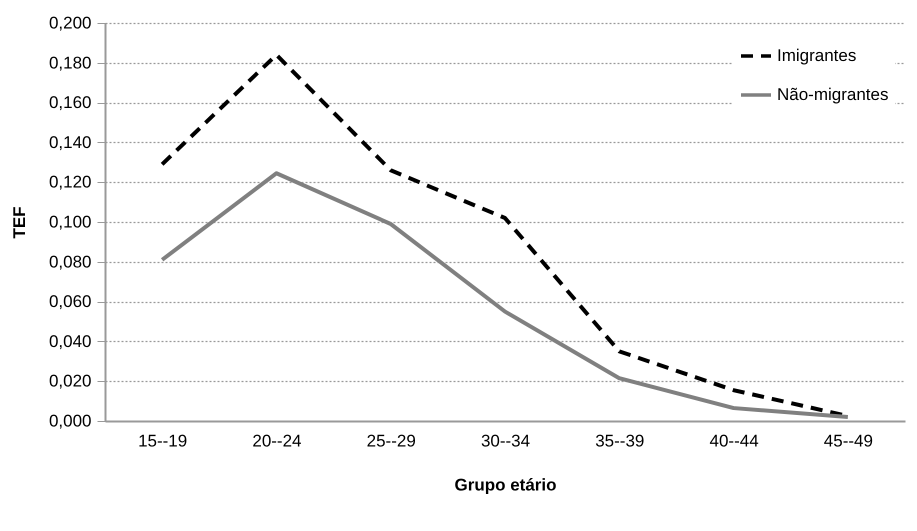 The height and width of the screenshot is (531, 917). Describe the element at coordinates (848, 441) in the screenshot. I see `x-tick-label: 45--49` at that location.